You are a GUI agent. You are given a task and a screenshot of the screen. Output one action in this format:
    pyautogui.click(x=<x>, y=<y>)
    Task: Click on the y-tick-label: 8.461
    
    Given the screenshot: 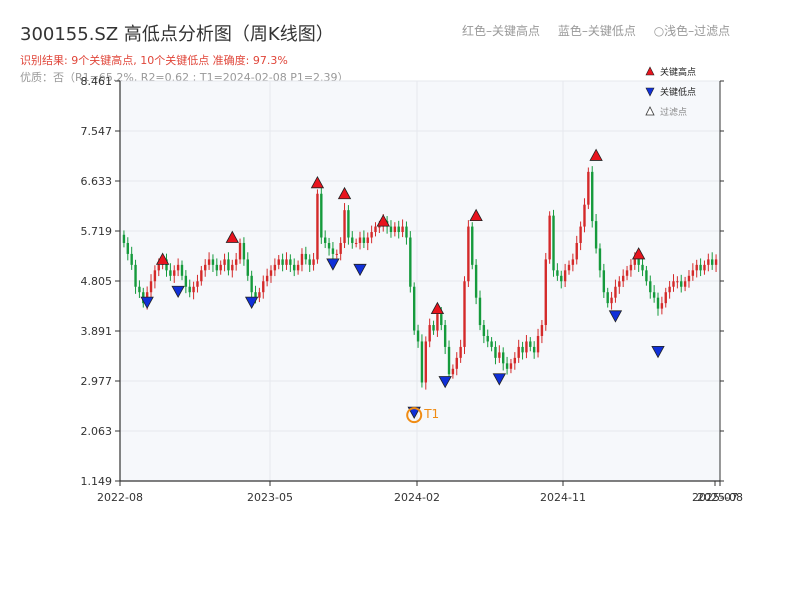 What is the action you would take?
    pyautogui.click(x=97, y=81)
    